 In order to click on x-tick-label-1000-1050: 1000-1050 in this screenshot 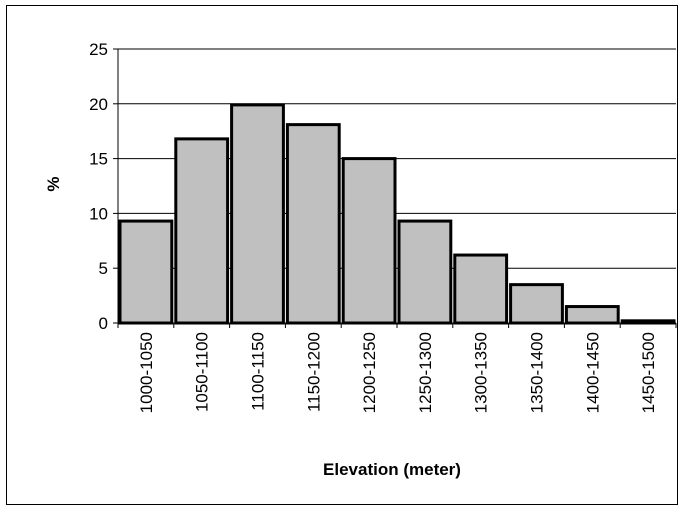, I will do `click(146, 372)`.